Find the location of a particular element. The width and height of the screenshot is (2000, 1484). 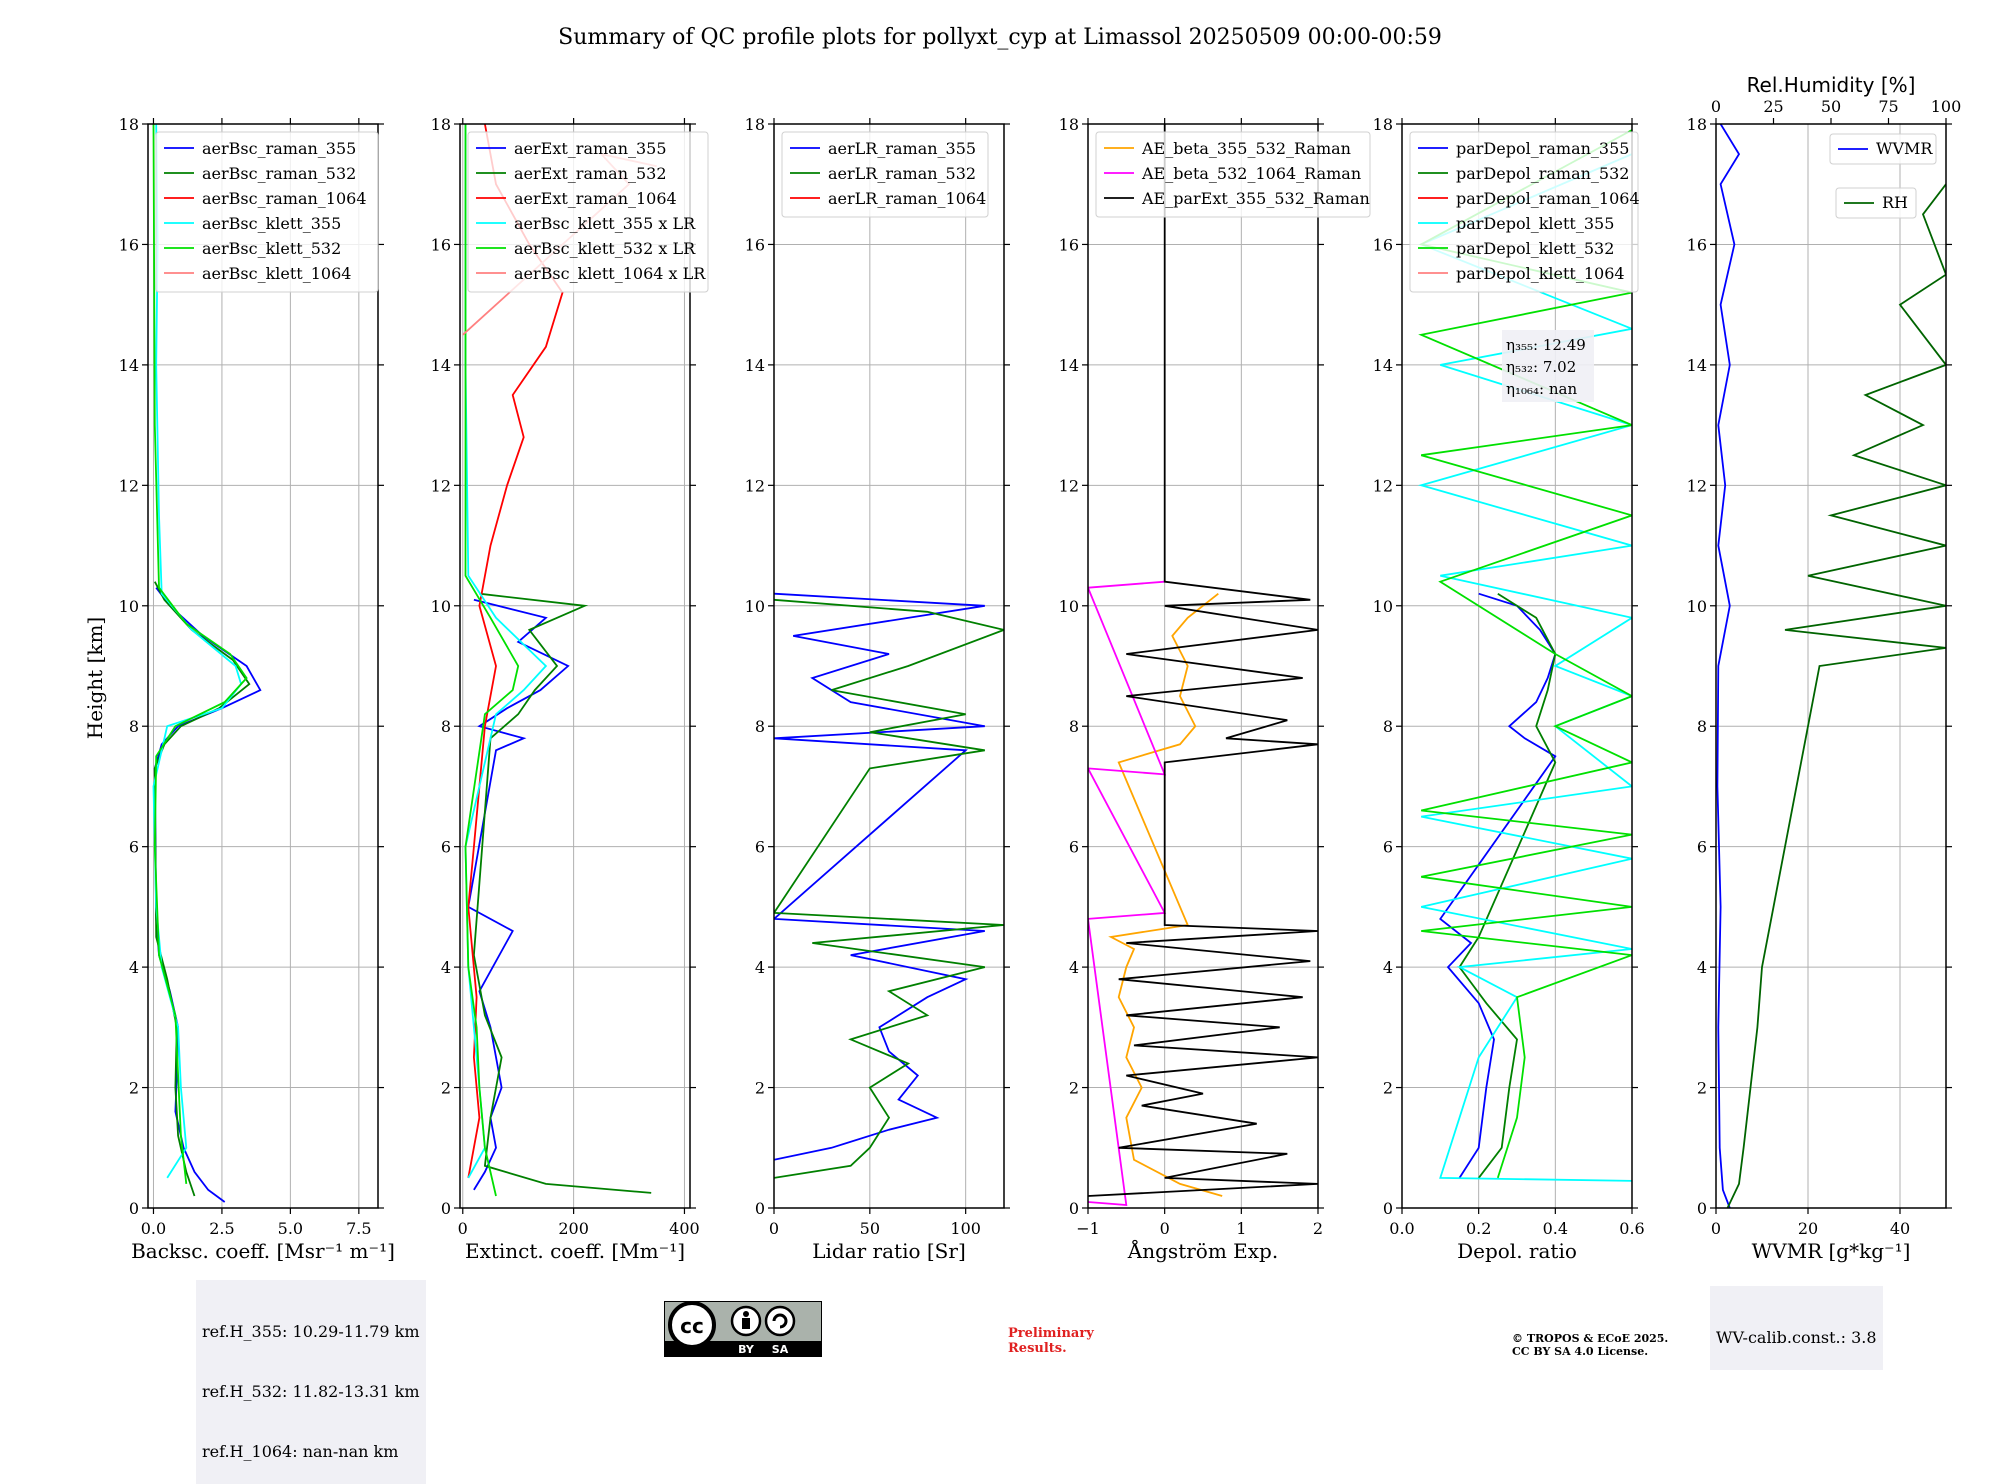

top-x-tick-label: 50 is located at coordinates (1831, 106).